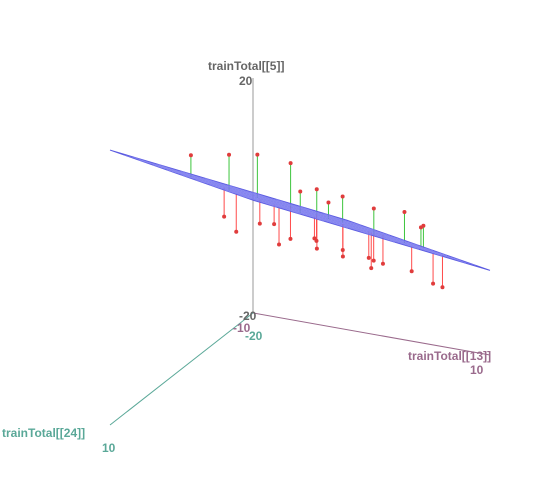  Describe the element at coordinates (371, 334) in the screenshot. I see `x-axis` at that location.